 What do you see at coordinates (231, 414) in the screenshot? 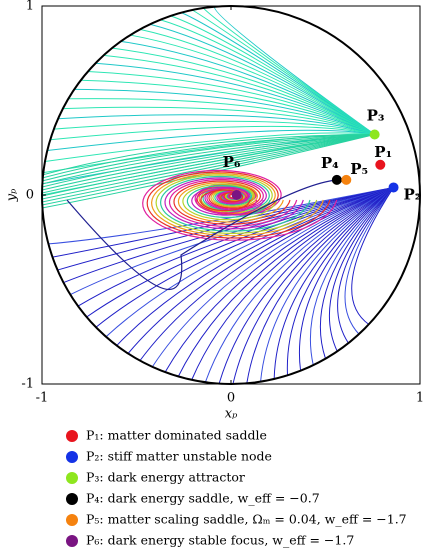
I see `x-axis-label: xₚ` at bounding box center [231, 414].